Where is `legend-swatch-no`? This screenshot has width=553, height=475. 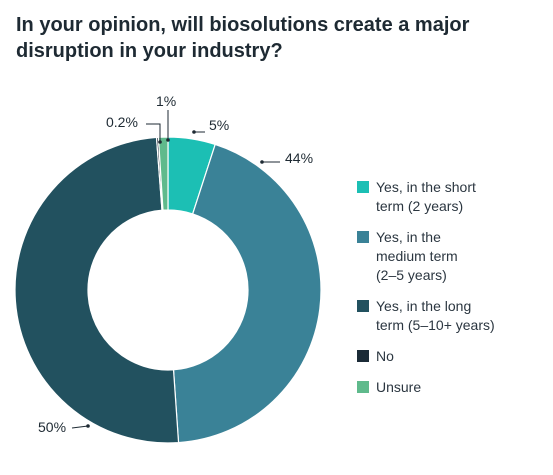 legend-swatch-no is located at coordinates (363, 356).